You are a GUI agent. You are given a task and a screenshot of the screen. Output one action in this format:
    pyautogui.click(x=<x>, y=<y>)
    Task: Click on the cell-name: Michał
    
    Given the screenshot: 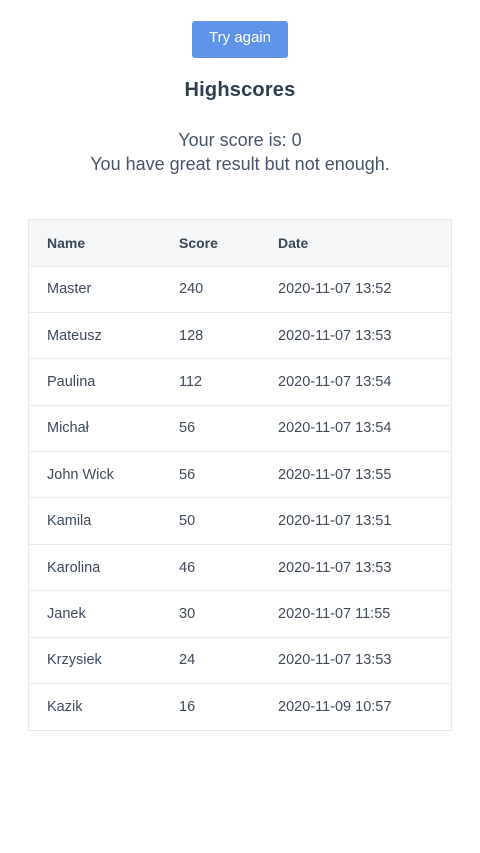 What is the action you would take?
    pyautogui.click(x=68, y=428)
    